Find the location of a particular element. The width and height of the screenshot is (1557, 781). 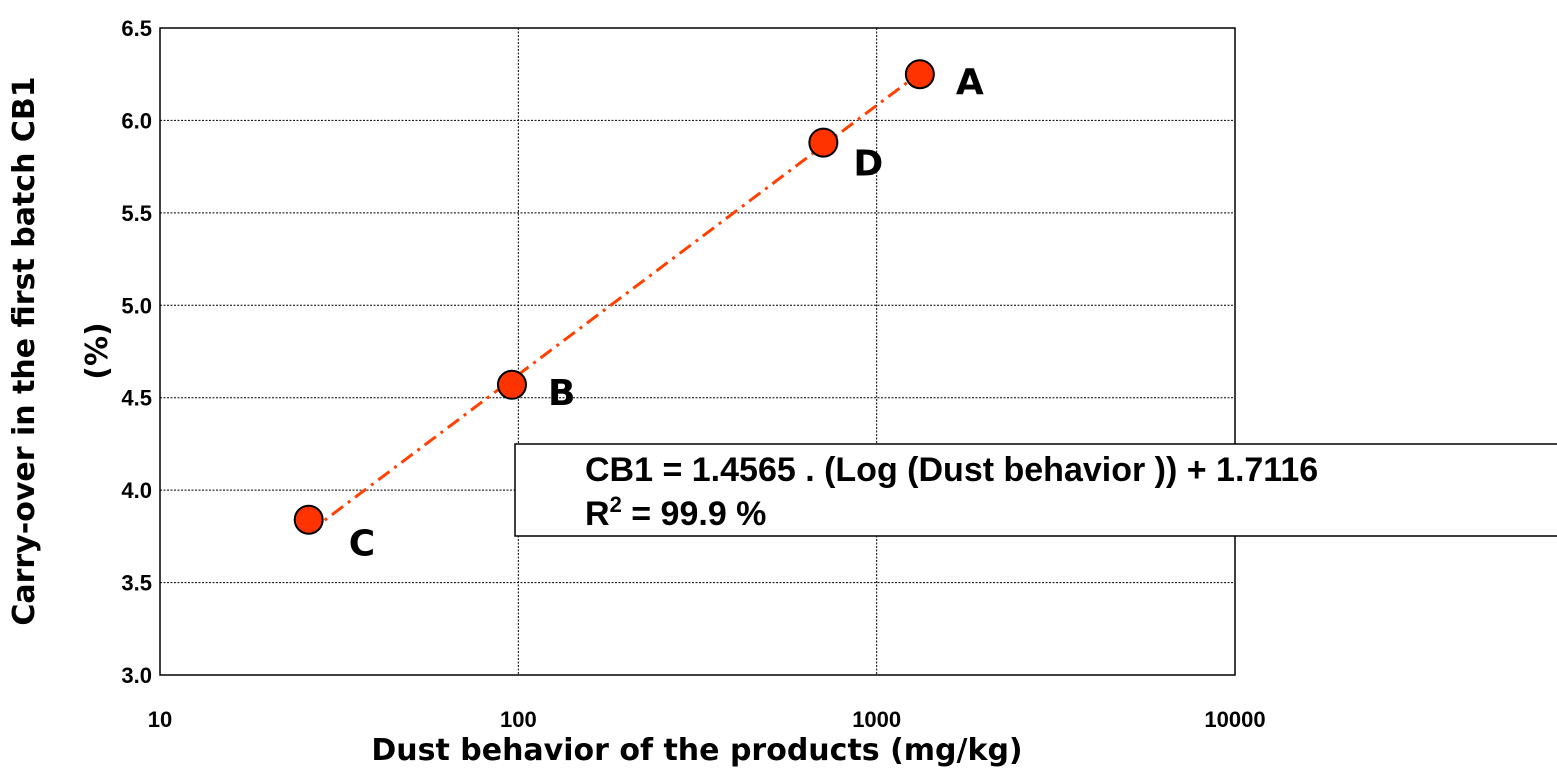

y-tick-label: 3.5 is located at coordinates (136, 583).